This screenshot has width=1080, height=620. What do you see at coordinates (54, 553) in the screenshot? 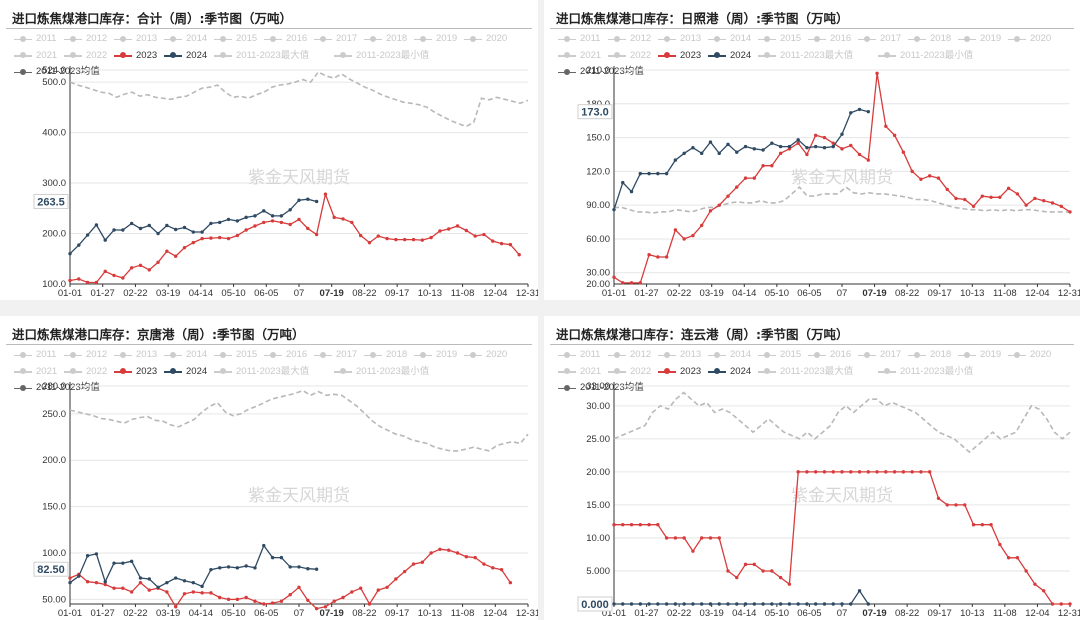
I see `y-tick-label: 100.0` at bounding box center [54, 553].